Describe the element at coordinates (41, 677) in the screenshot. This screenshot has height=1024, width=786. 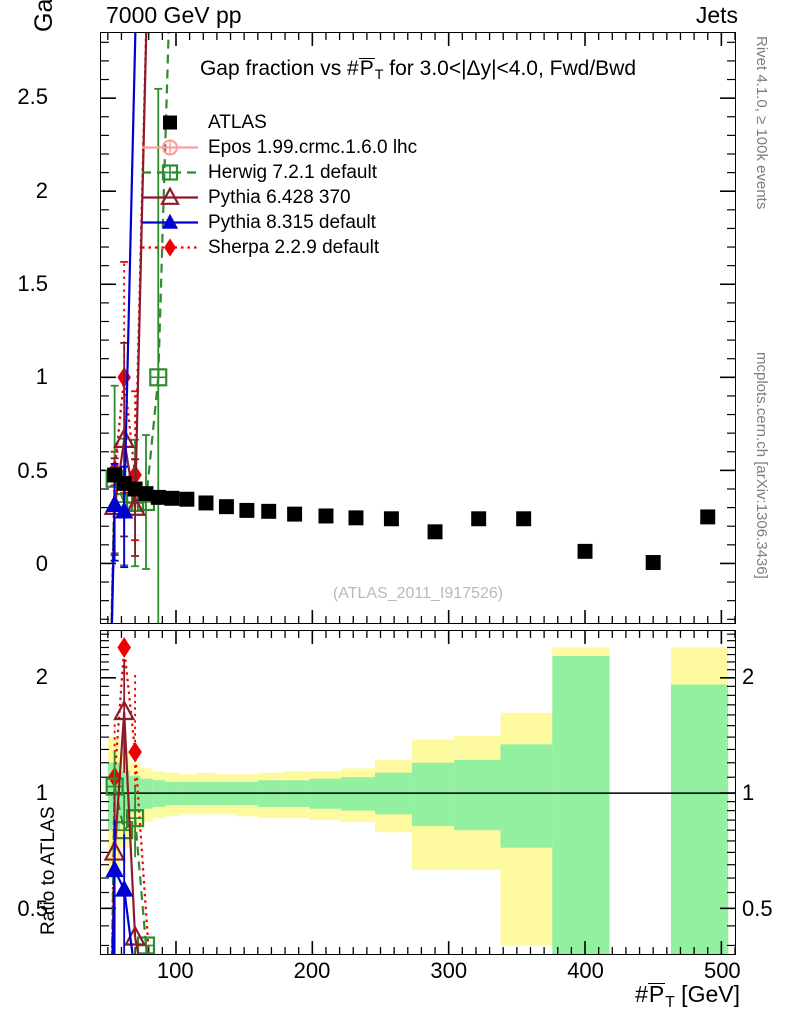
I see `ratio-y-tick-label: 2` at that location.